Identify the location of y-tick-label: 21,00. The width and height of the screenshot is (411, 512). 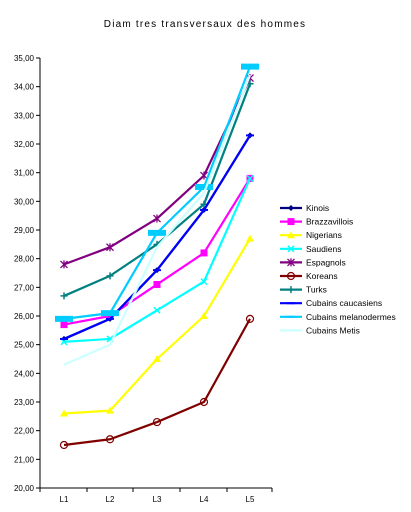
(24, 459).